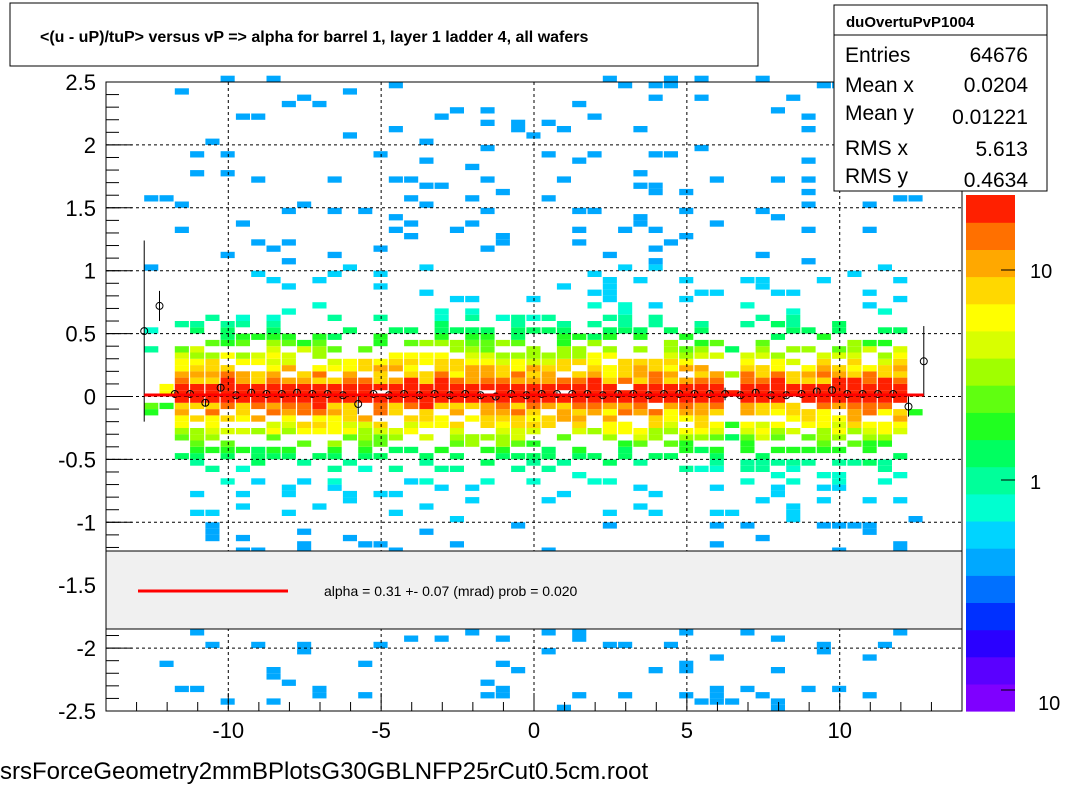 The width and height of the screenshot is (1069, 792). Describe the element at coordinates (990, 426) in the screenshot. I see `colorbar-segment` at that location.